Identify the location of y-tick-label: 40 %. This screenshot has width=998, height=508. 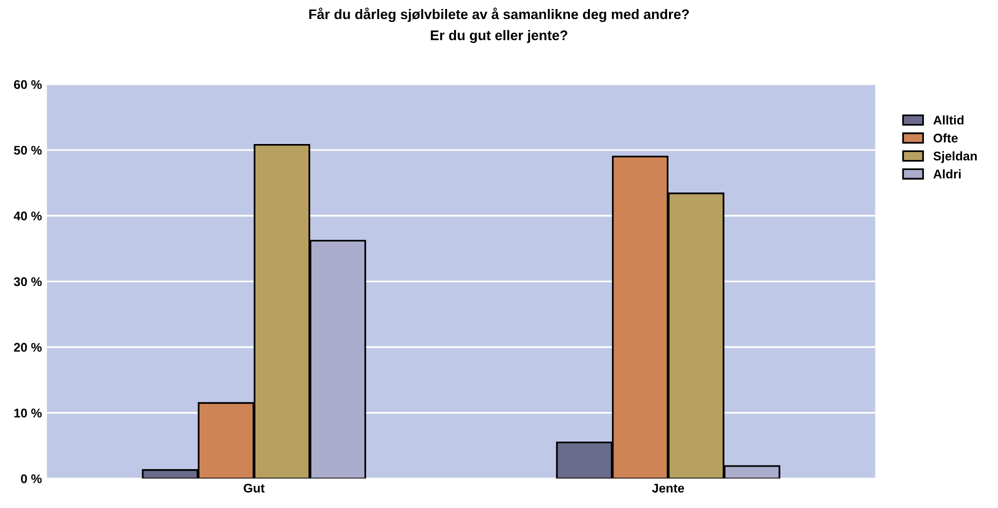
(28, 216).